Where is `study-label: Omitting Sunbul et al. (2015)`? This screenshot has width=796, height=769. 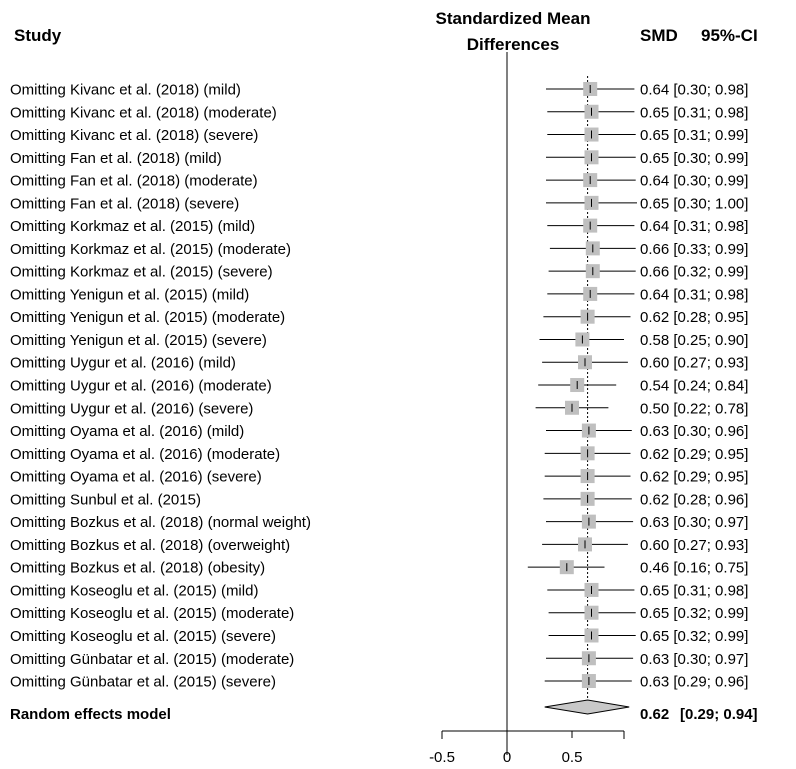
study-label: Omitting Sunbul et al. (2015) is located at coordinates (105, 499).